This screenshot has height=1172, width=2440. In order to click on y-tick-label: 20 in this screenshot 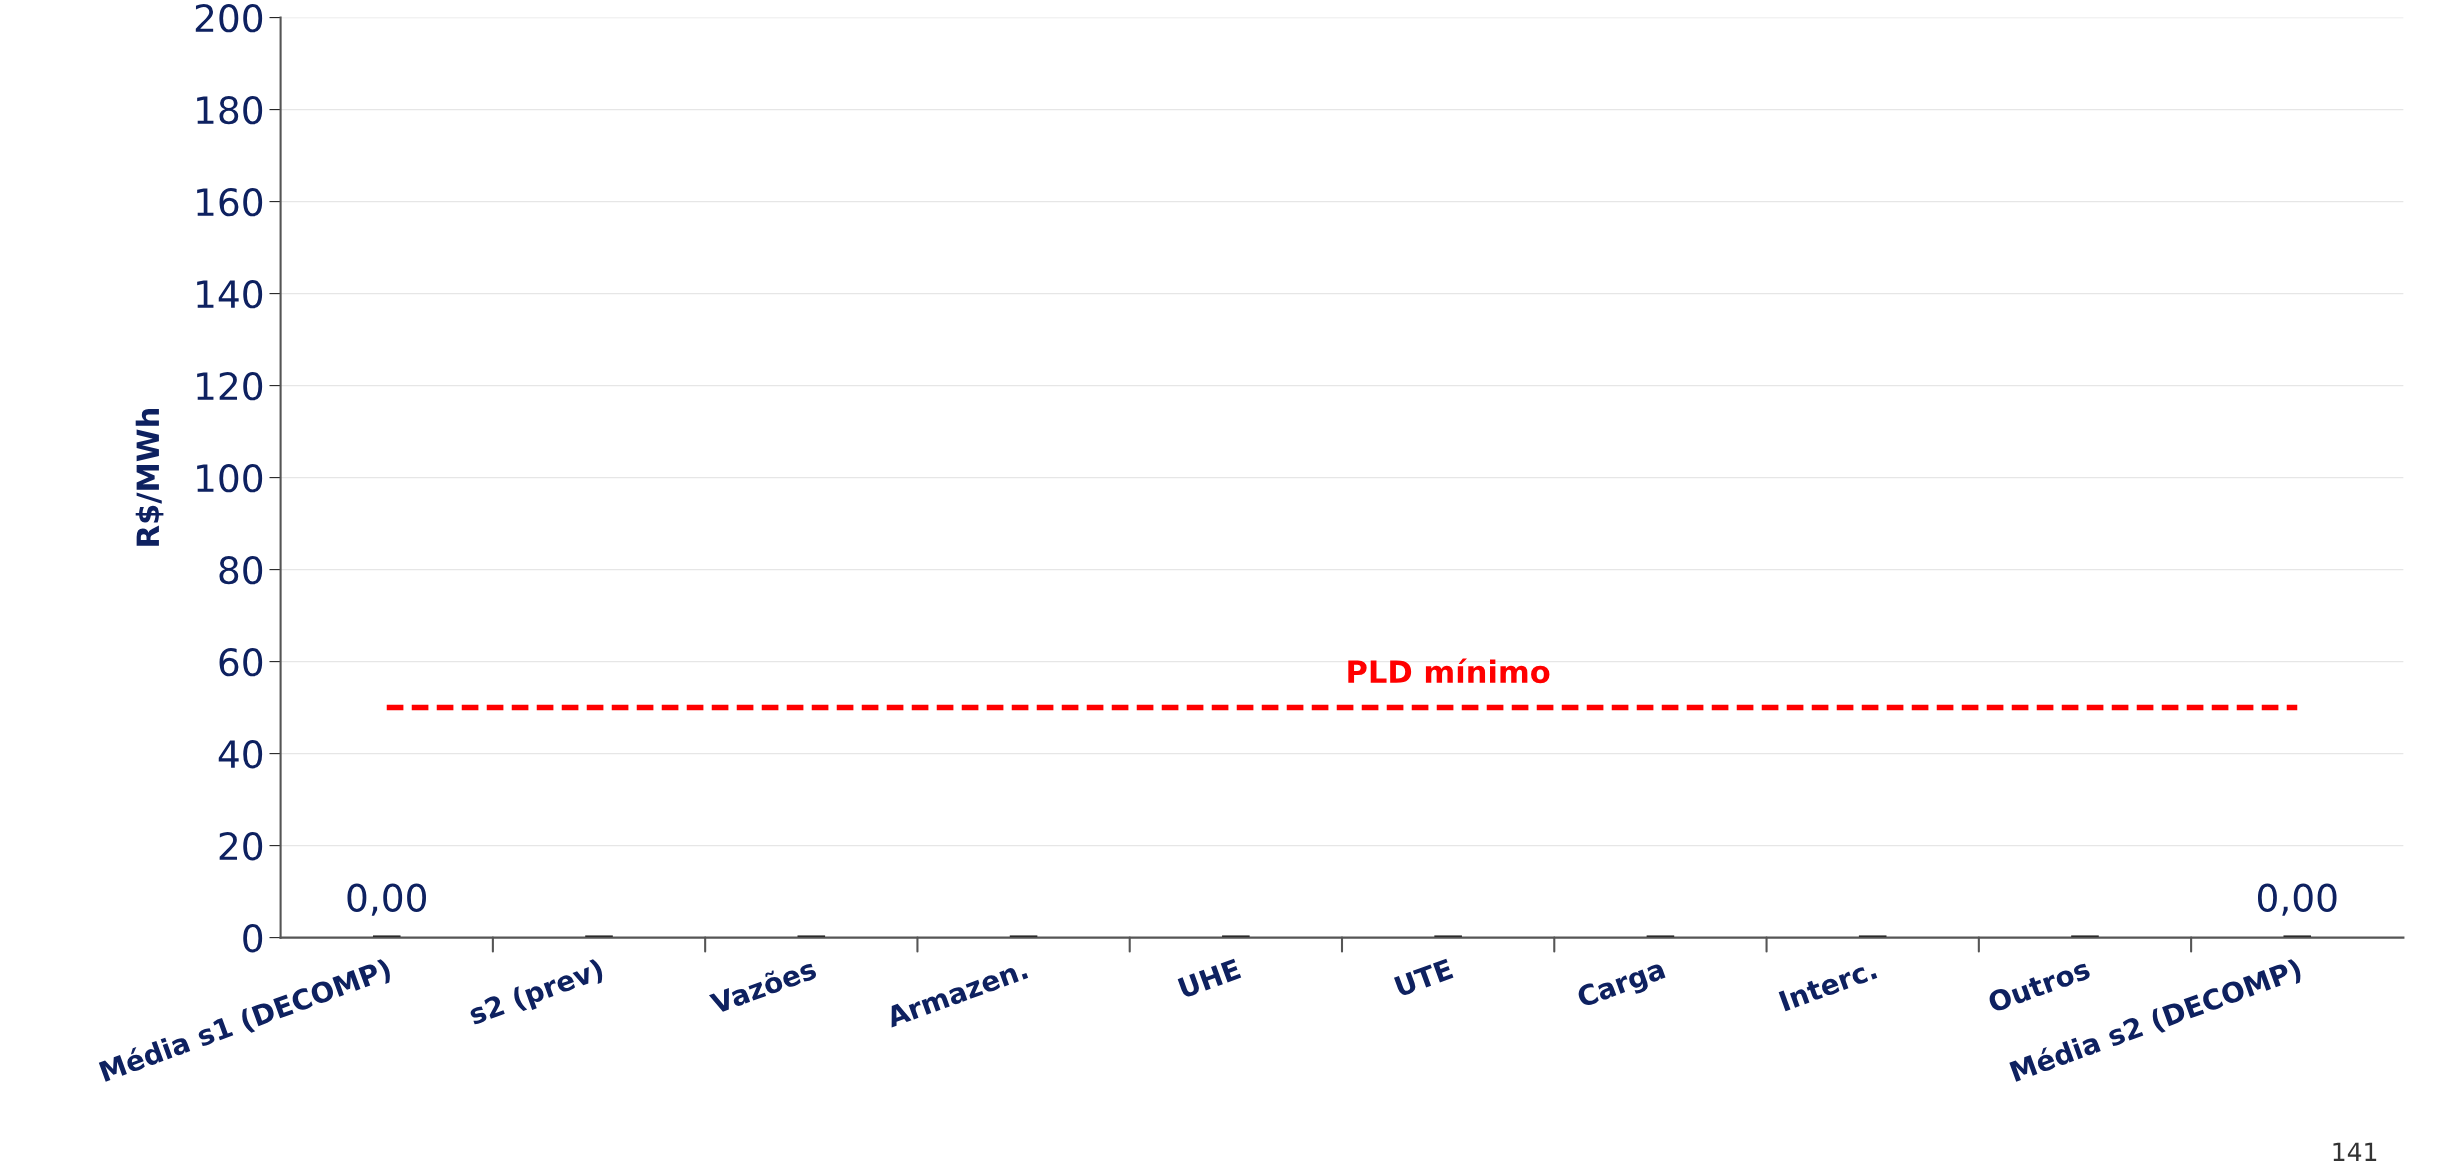, I will do `click(241, 846)`.